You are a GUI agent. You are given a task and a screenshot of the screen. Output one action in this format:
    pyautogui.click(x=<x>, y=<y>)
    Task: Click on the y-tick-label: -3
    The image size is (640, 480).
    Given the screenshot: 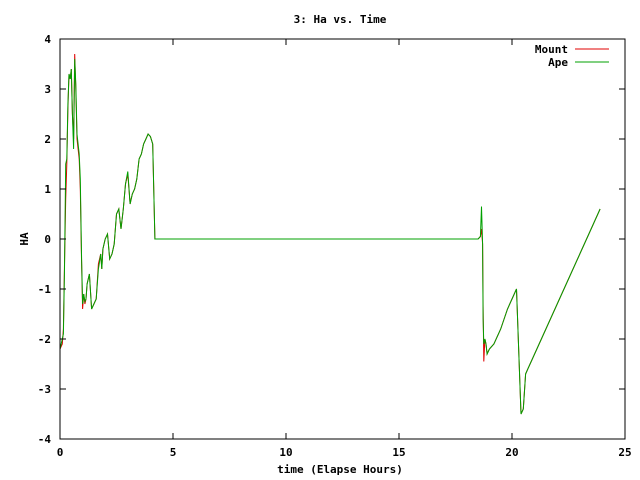 What is the action you would take?
    pyautogui.click(x=44, y=389)
    